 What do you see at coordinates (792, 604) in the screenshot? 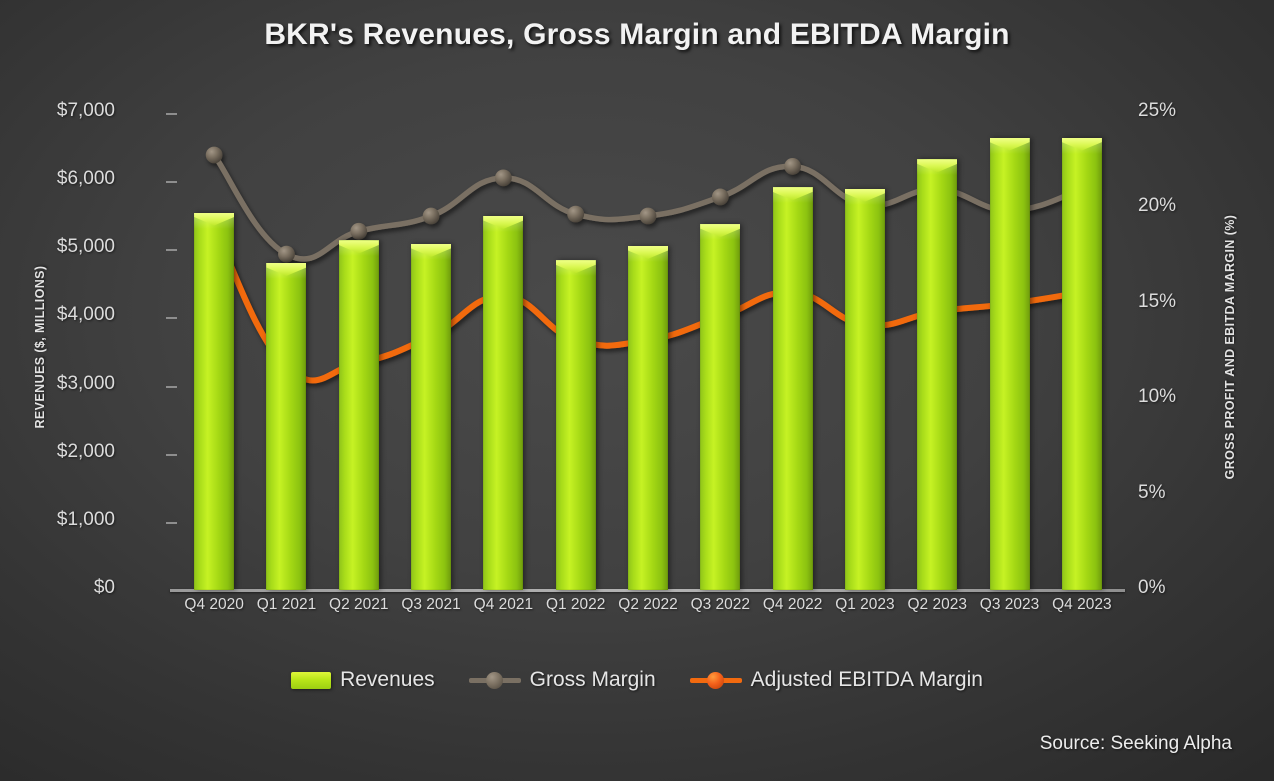
I see `category-label: Q4 2022` at bounding box center [792, 604].